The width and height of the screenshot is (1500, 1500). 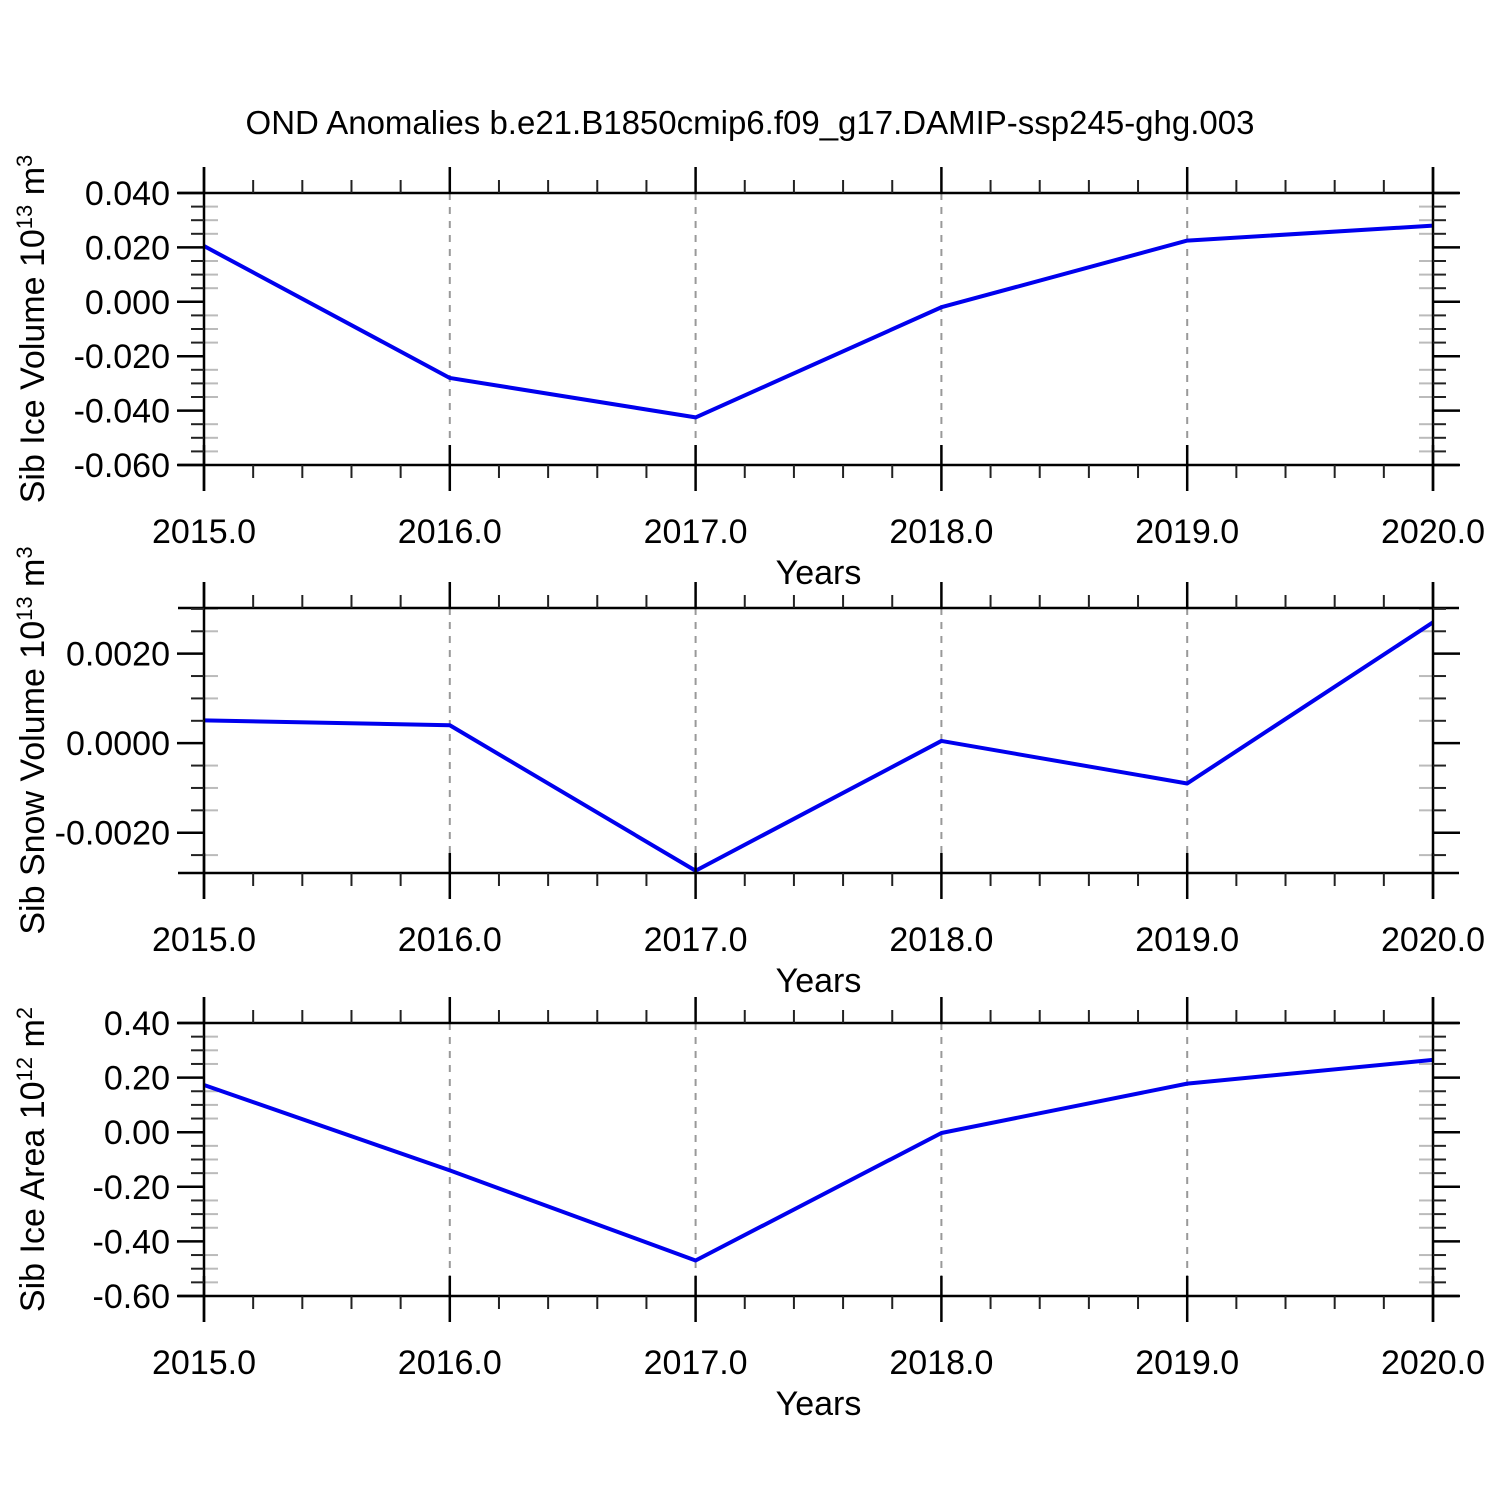 I want to click on sib-ice-volume-yaxis-title: Sib Ice Volume 1013​ m3​, so click(x=32, y=329).